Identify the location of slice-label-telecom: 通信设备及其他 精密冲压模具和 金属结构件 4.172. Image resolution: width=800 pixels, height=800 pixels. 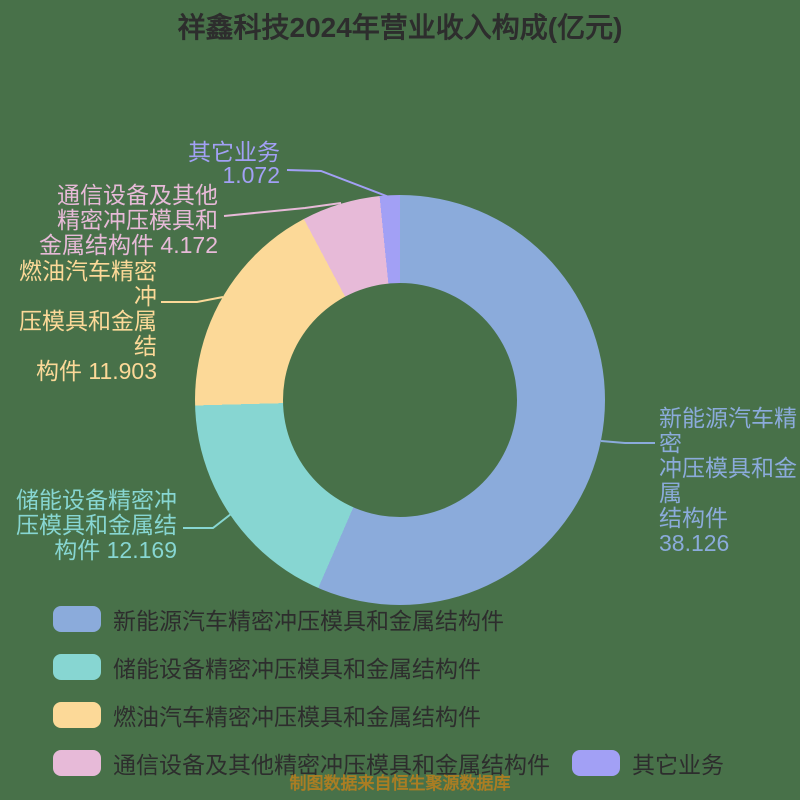
(128, 220).